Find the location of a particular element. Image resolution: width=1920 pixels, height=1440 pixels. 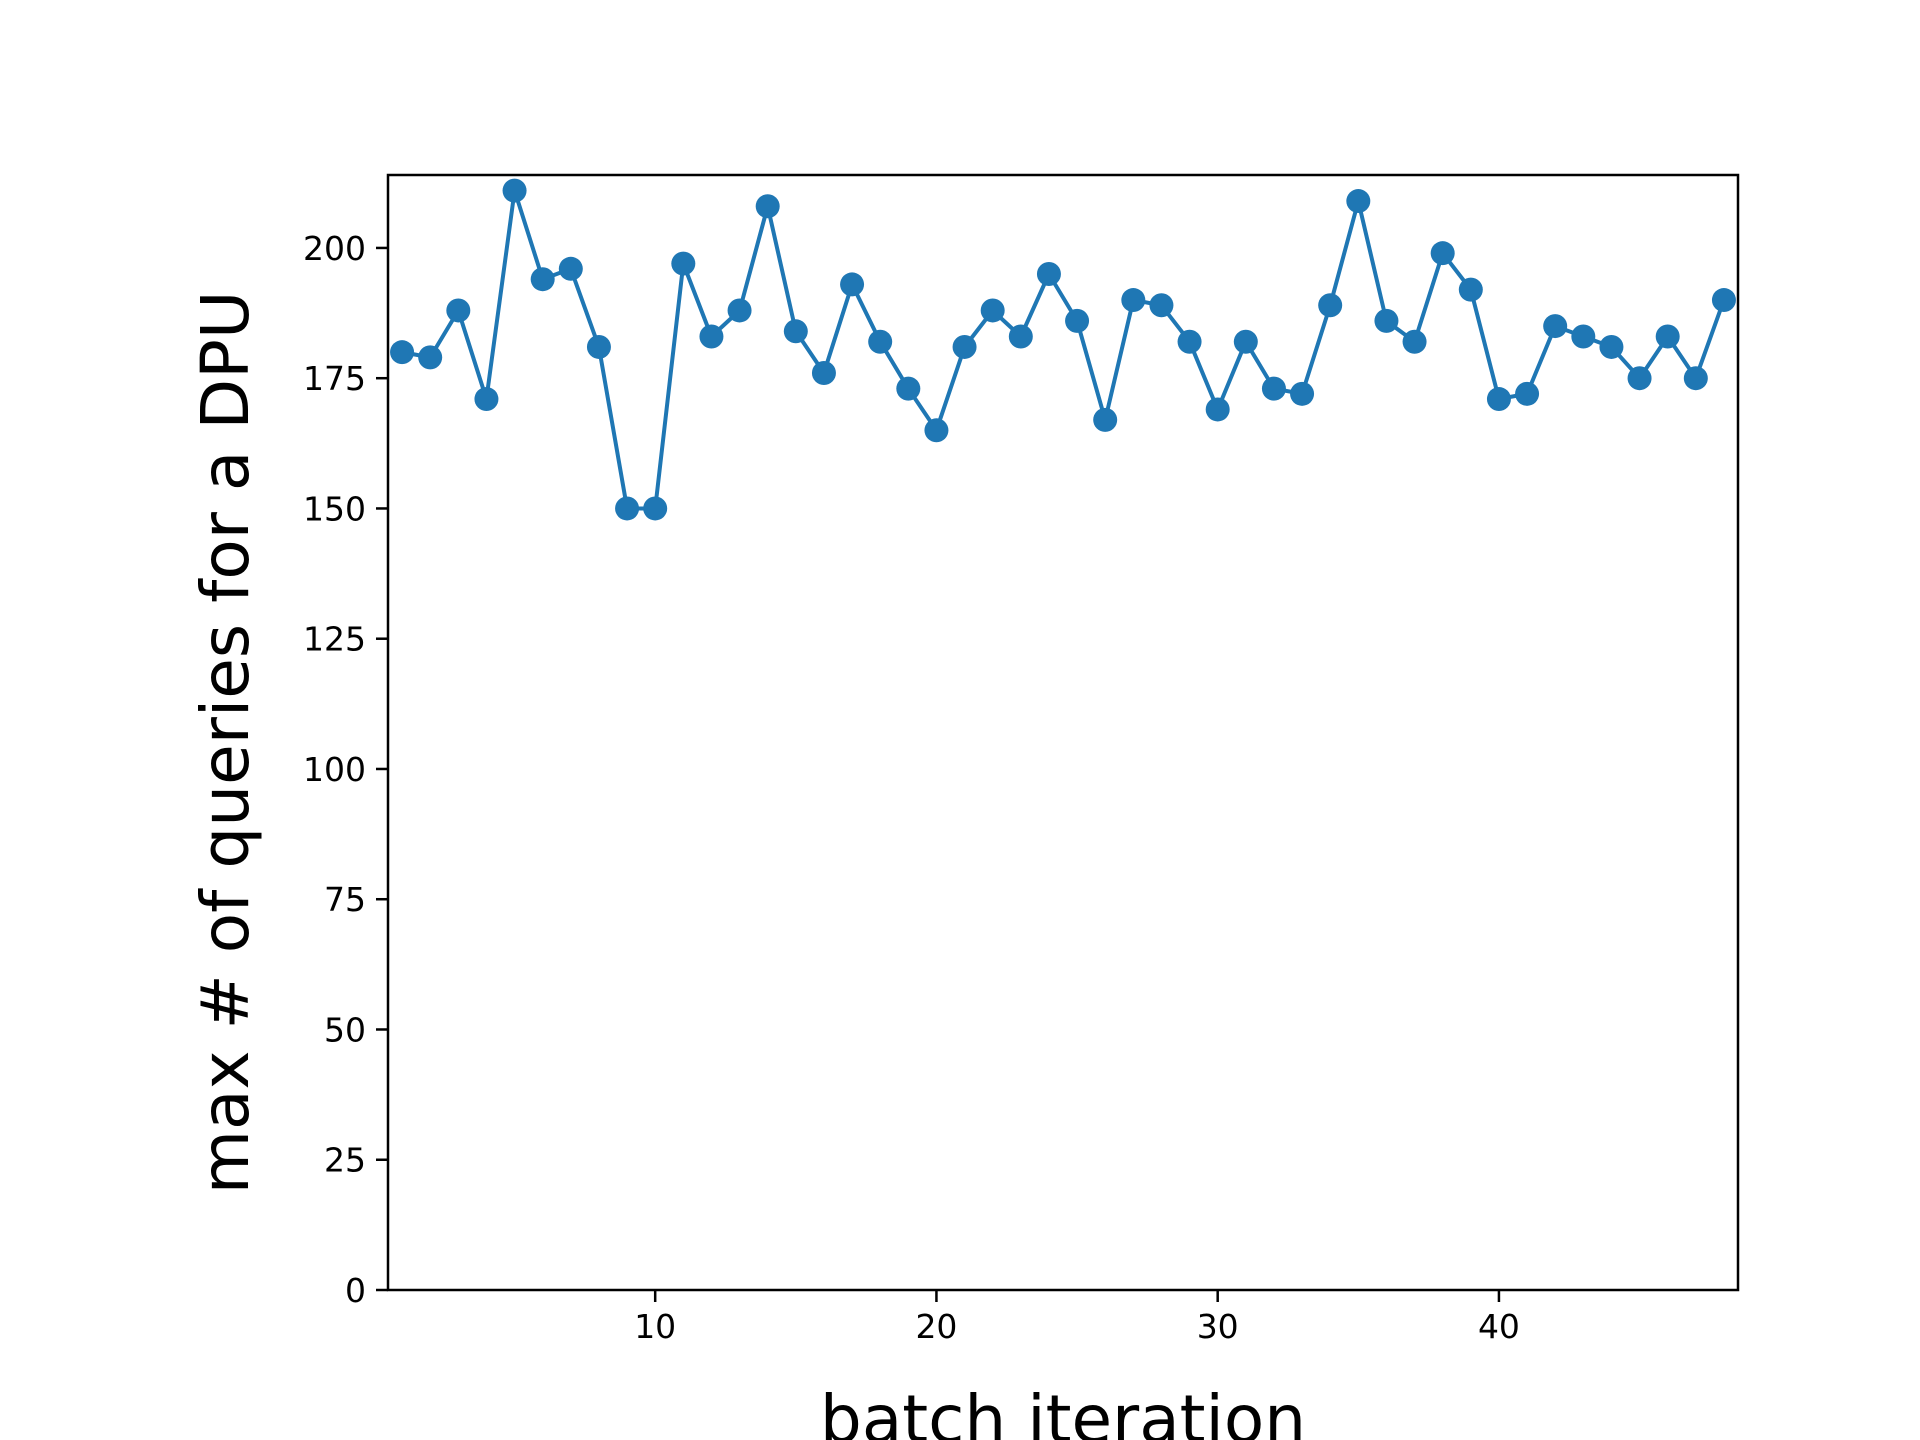

x-tick-label: 40 is located at coordinates (1499, 1326).